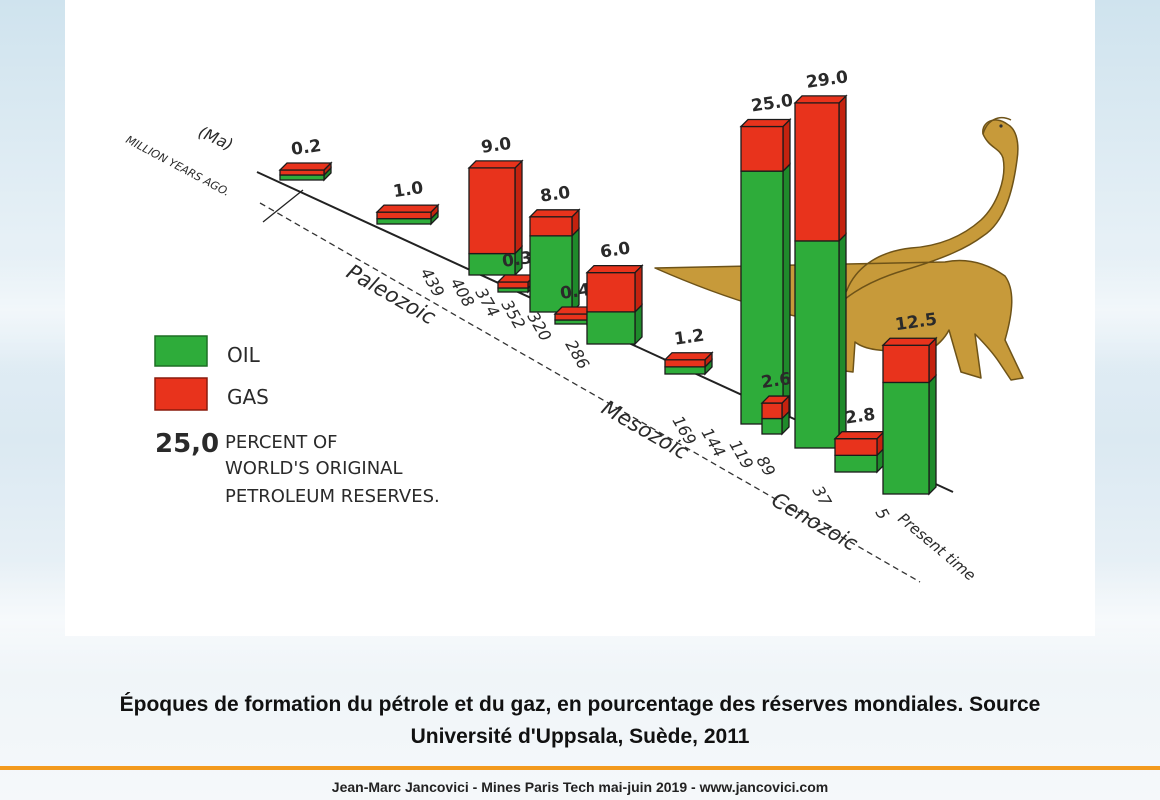  Describe the element at coordinates (540, 327) in the screenshot. I see `tick-label: 320` at that location.